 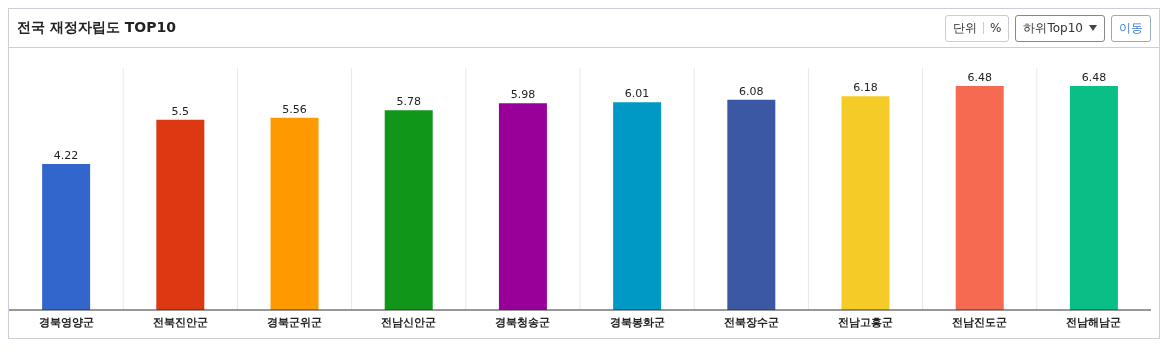 I want to click on x-tick-label: 경북영양군, so click(x=66, y=322).